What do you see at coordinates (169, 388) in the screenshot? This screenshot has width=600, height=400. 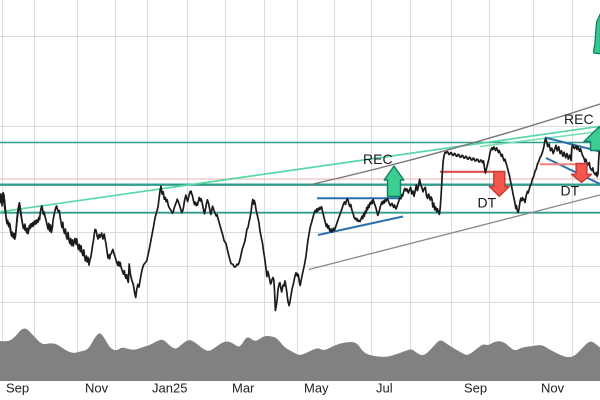 I see `svg-text: Jan25` at bounding box center [169, 388].